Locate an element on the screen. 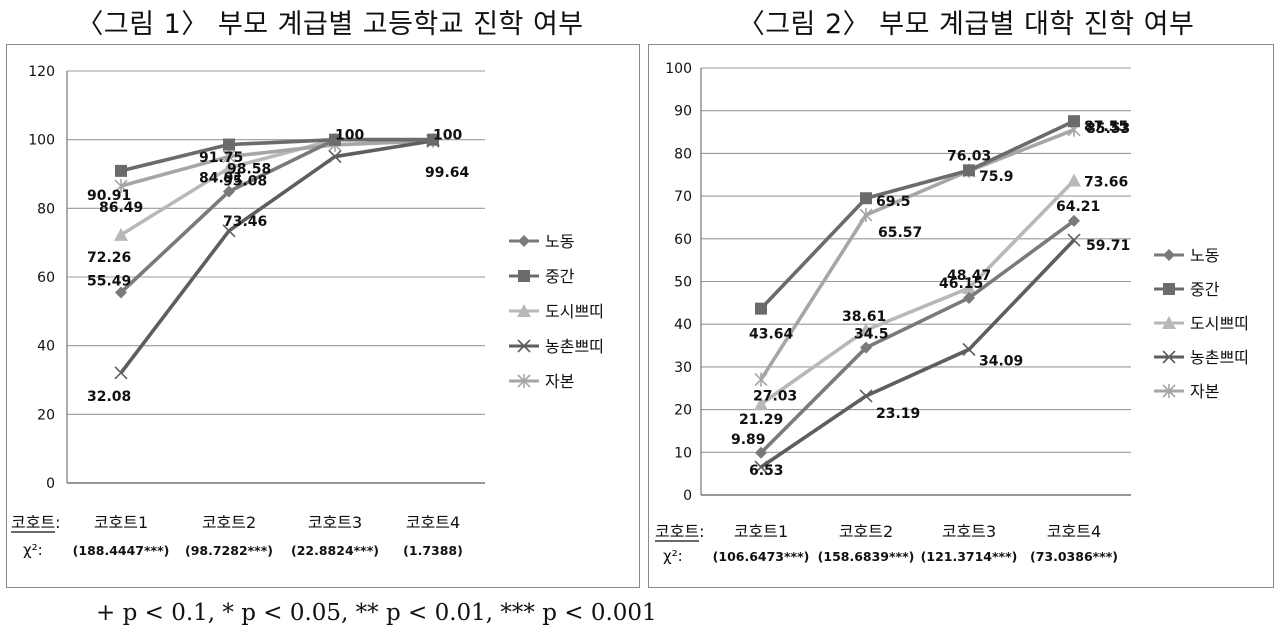 The image size is (1280, 640). chart-1-y-tick-label: 20 is located at coordinates (46, 415).